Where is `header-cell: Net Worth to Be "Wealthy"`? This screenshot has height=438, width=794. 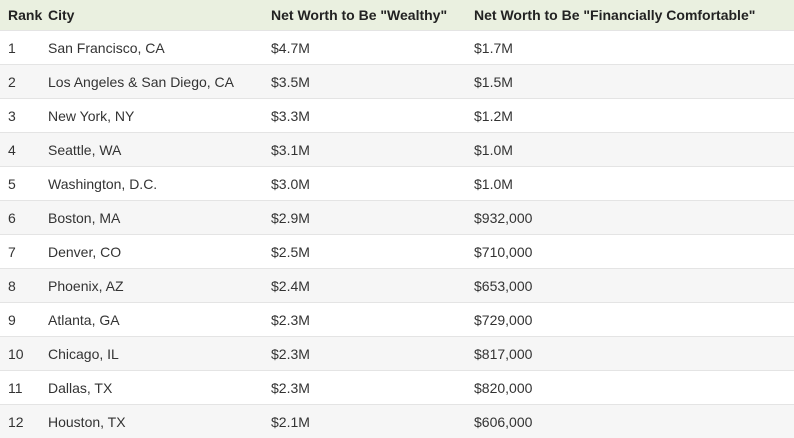 header-cell: Net Worth to Be "Wealthy" is located at coordinates (372, 15).